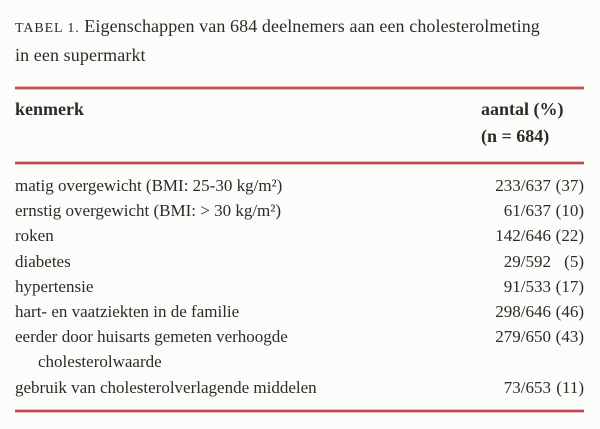 The image size is (600, 429). Describe the element at coordinates (523, 312) in the screenshot. I see `row-fraction: 298/646` at that location.